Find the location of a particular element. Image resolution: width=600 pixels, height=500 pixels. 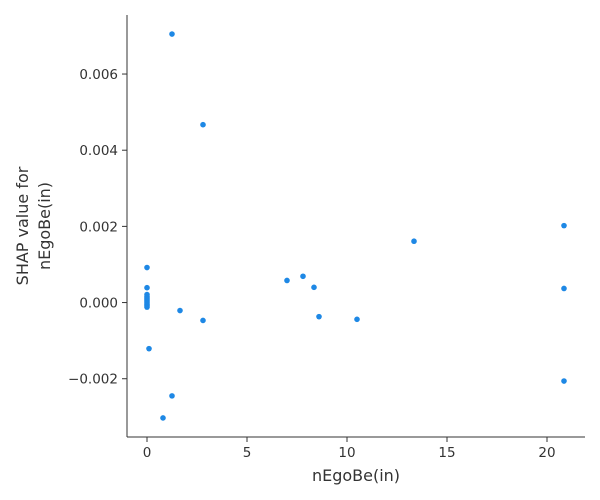

y-tick-label: −0.002 is located at coordinates (93, 380).